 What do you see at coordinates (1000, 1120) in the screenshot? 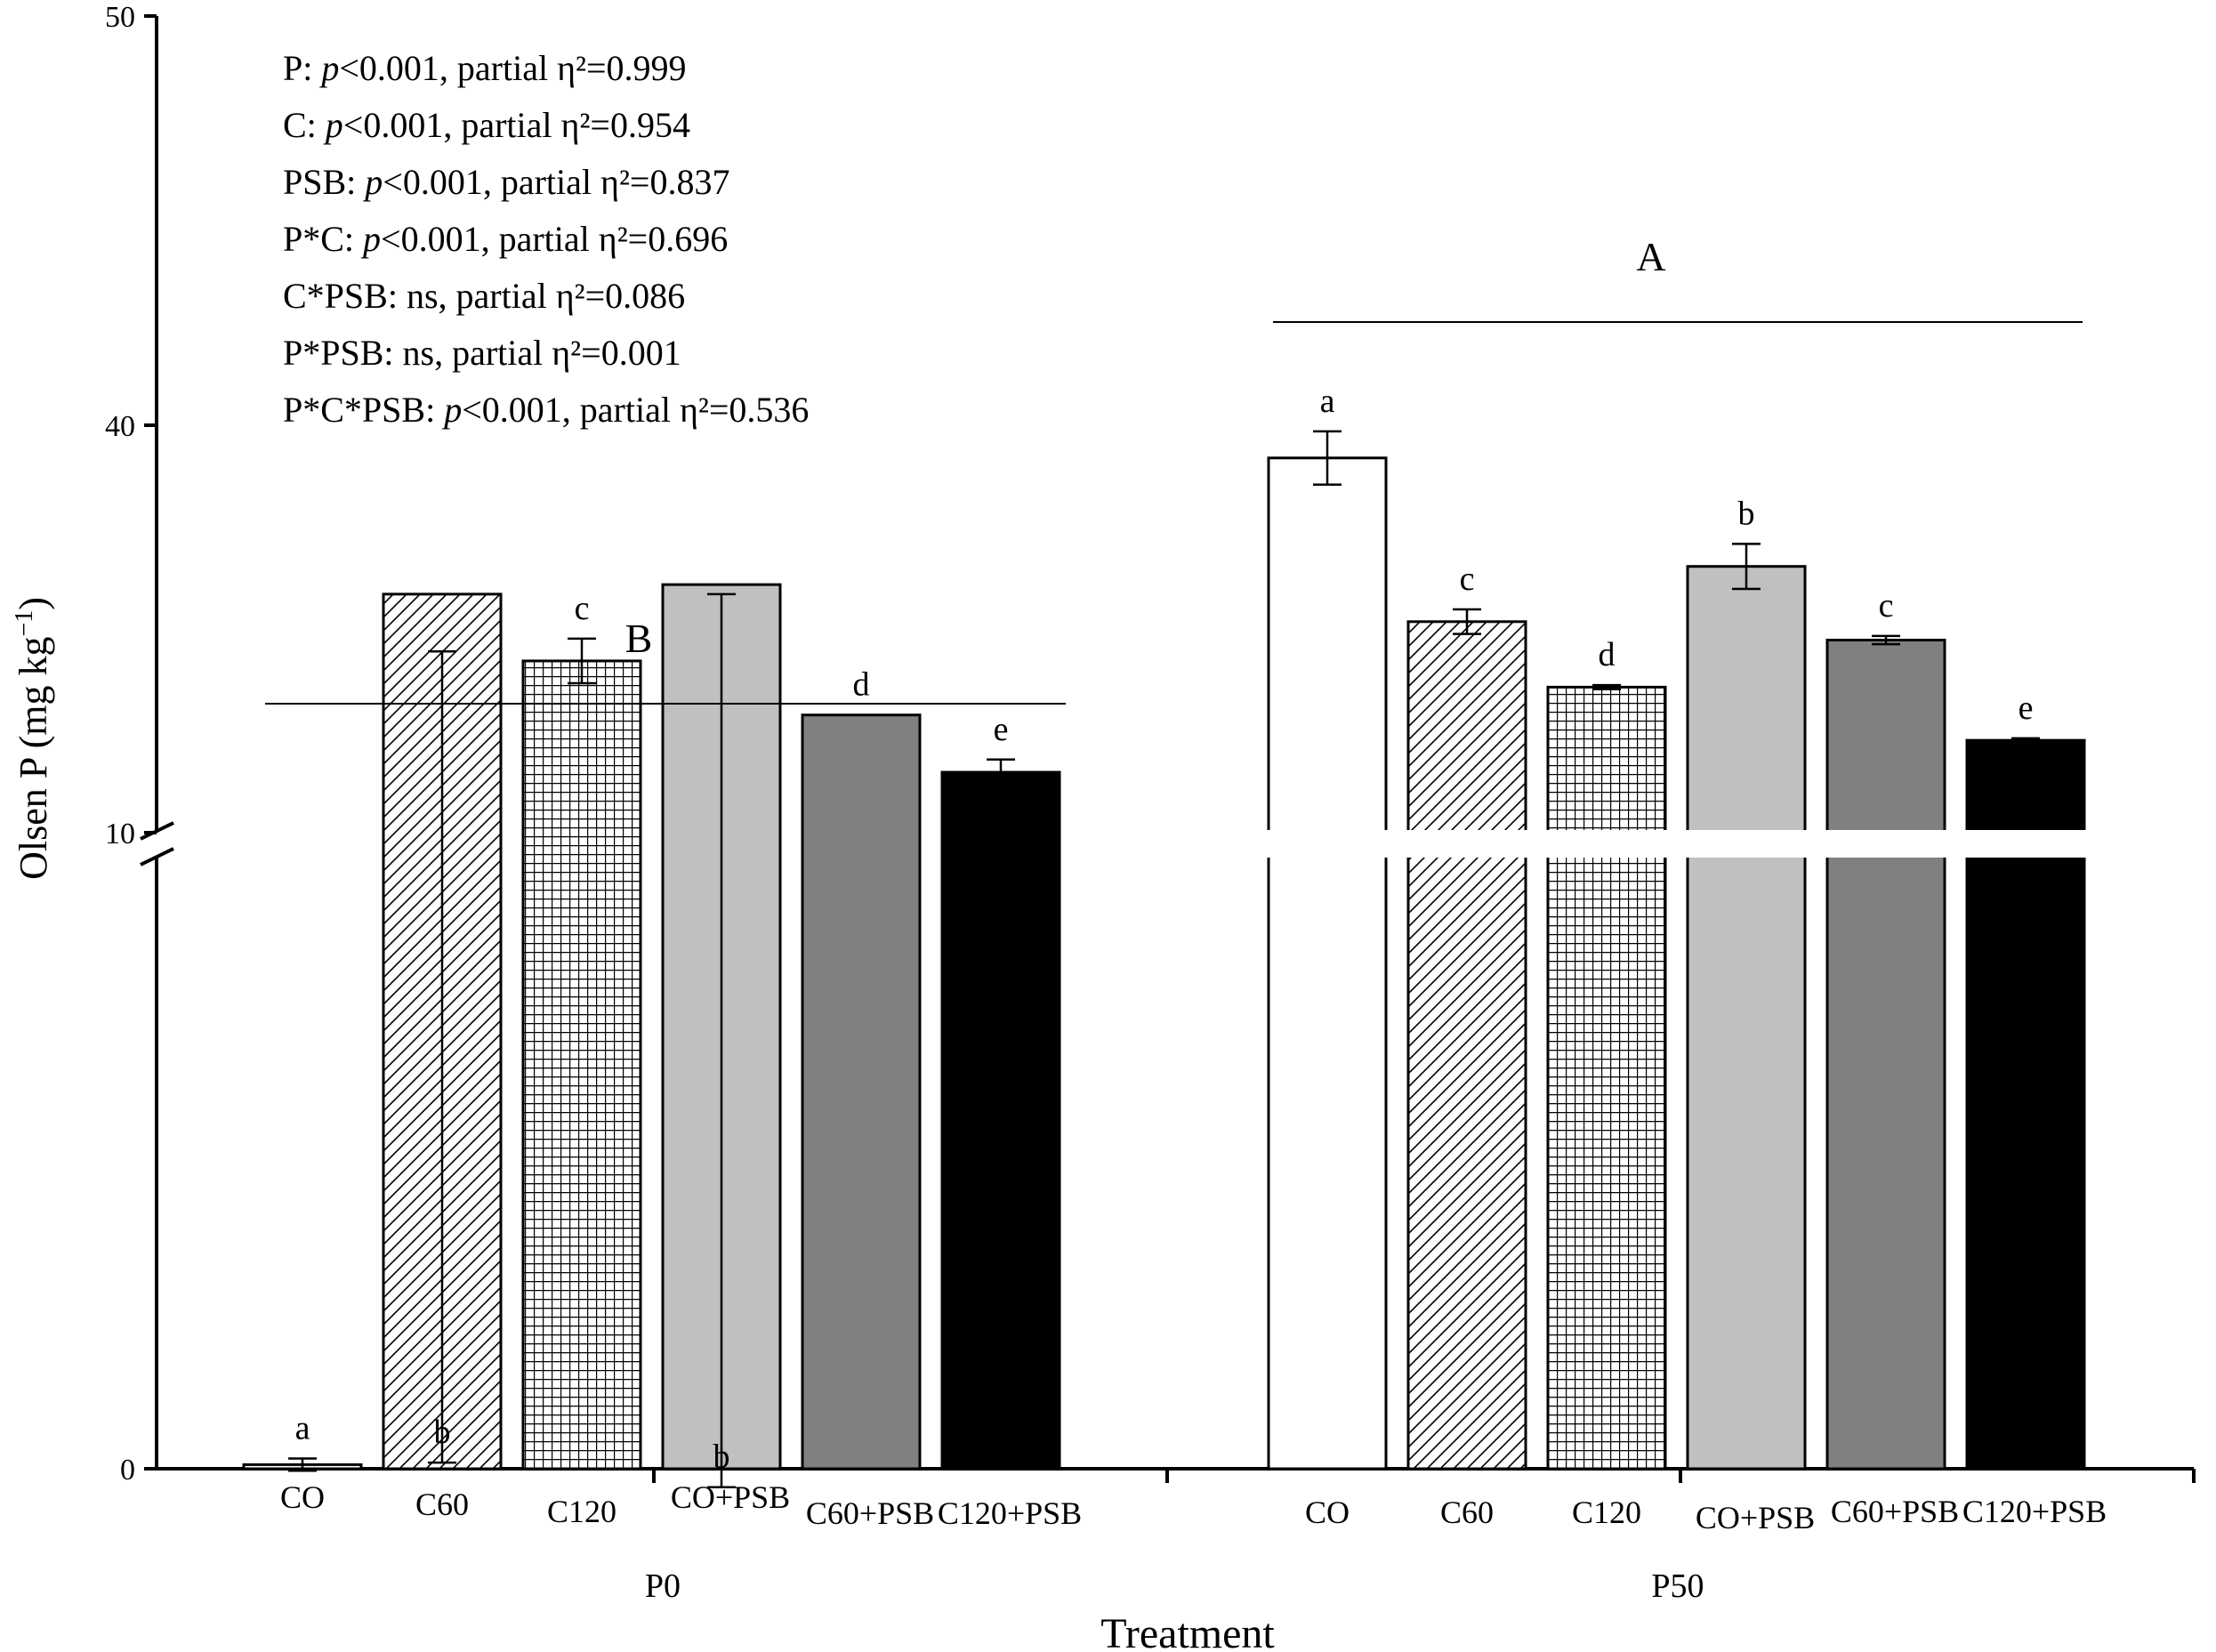
I see `bar-p0-c120-psb` at bounding box center [1000, 1120].